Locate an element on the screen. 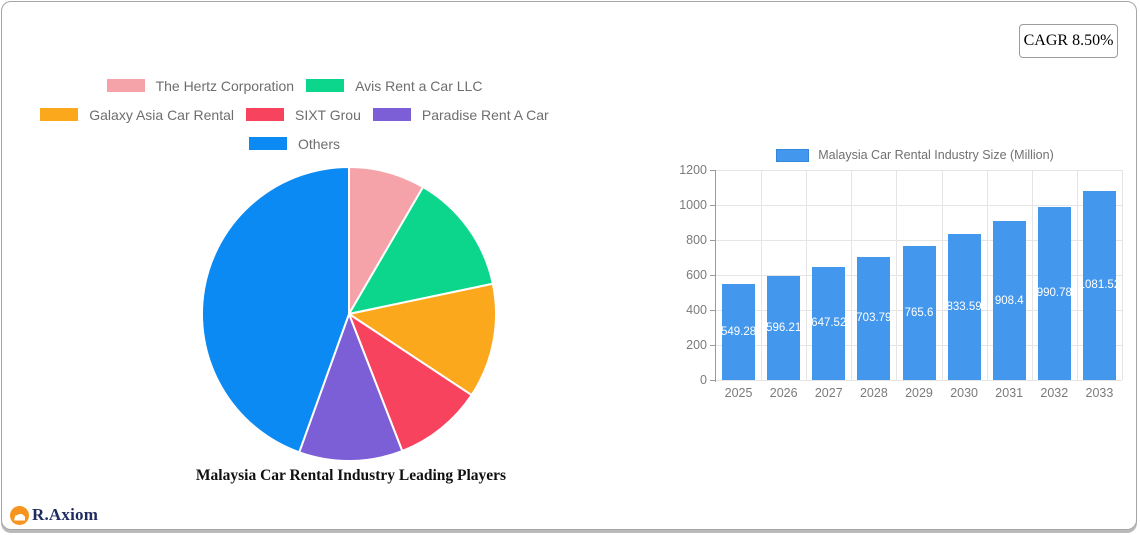 Image resolution: width=1140 pixels, height=535 pixels. bar-value-label: 549.28 is located at coordinates (738, 331).